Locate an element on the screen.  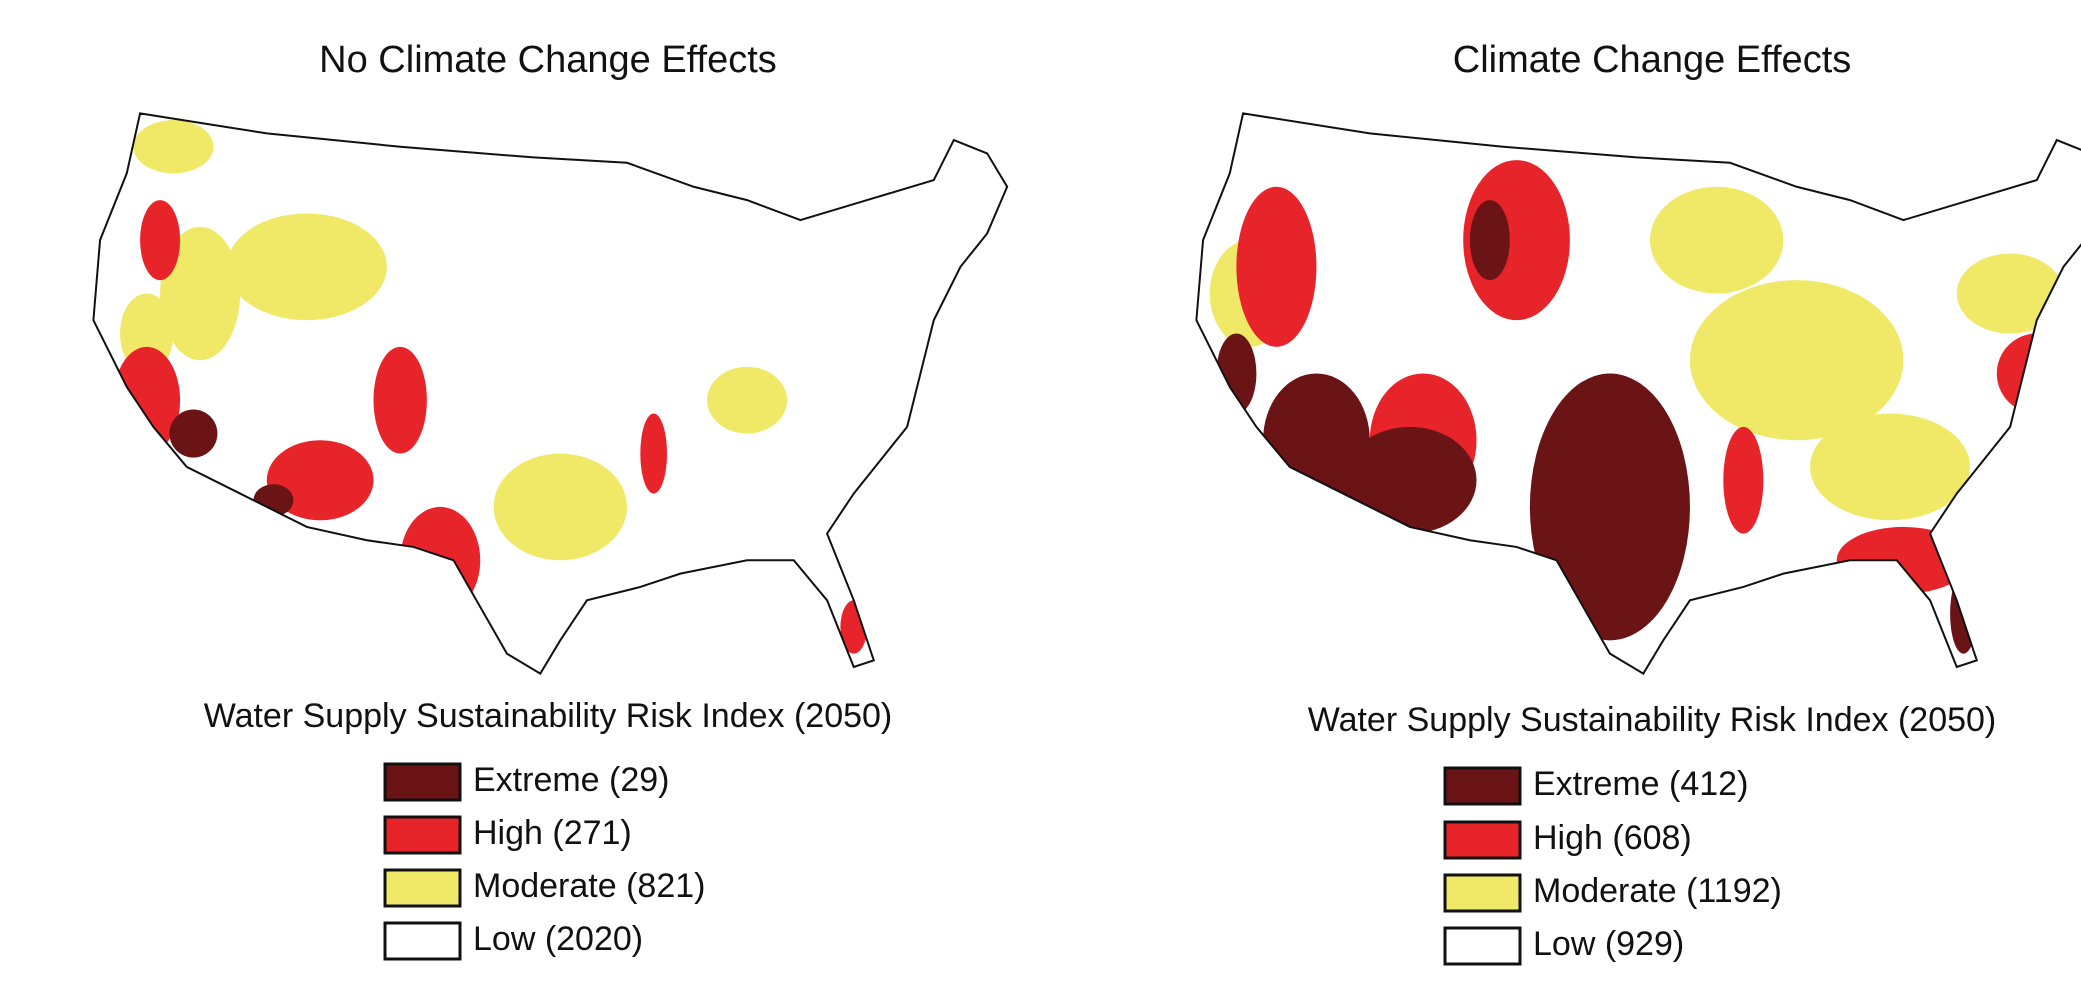
legend-label: Extreme (412) is located at coordinates (1640, 784).